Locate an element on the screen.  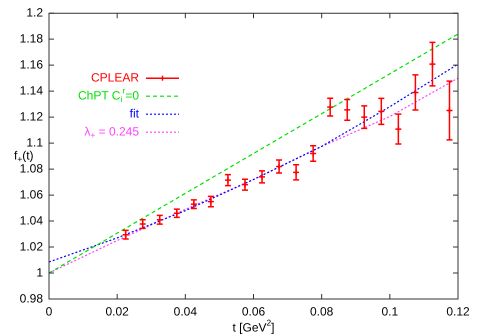
x-tick-label: 0 is located at coordinates (49, 311).